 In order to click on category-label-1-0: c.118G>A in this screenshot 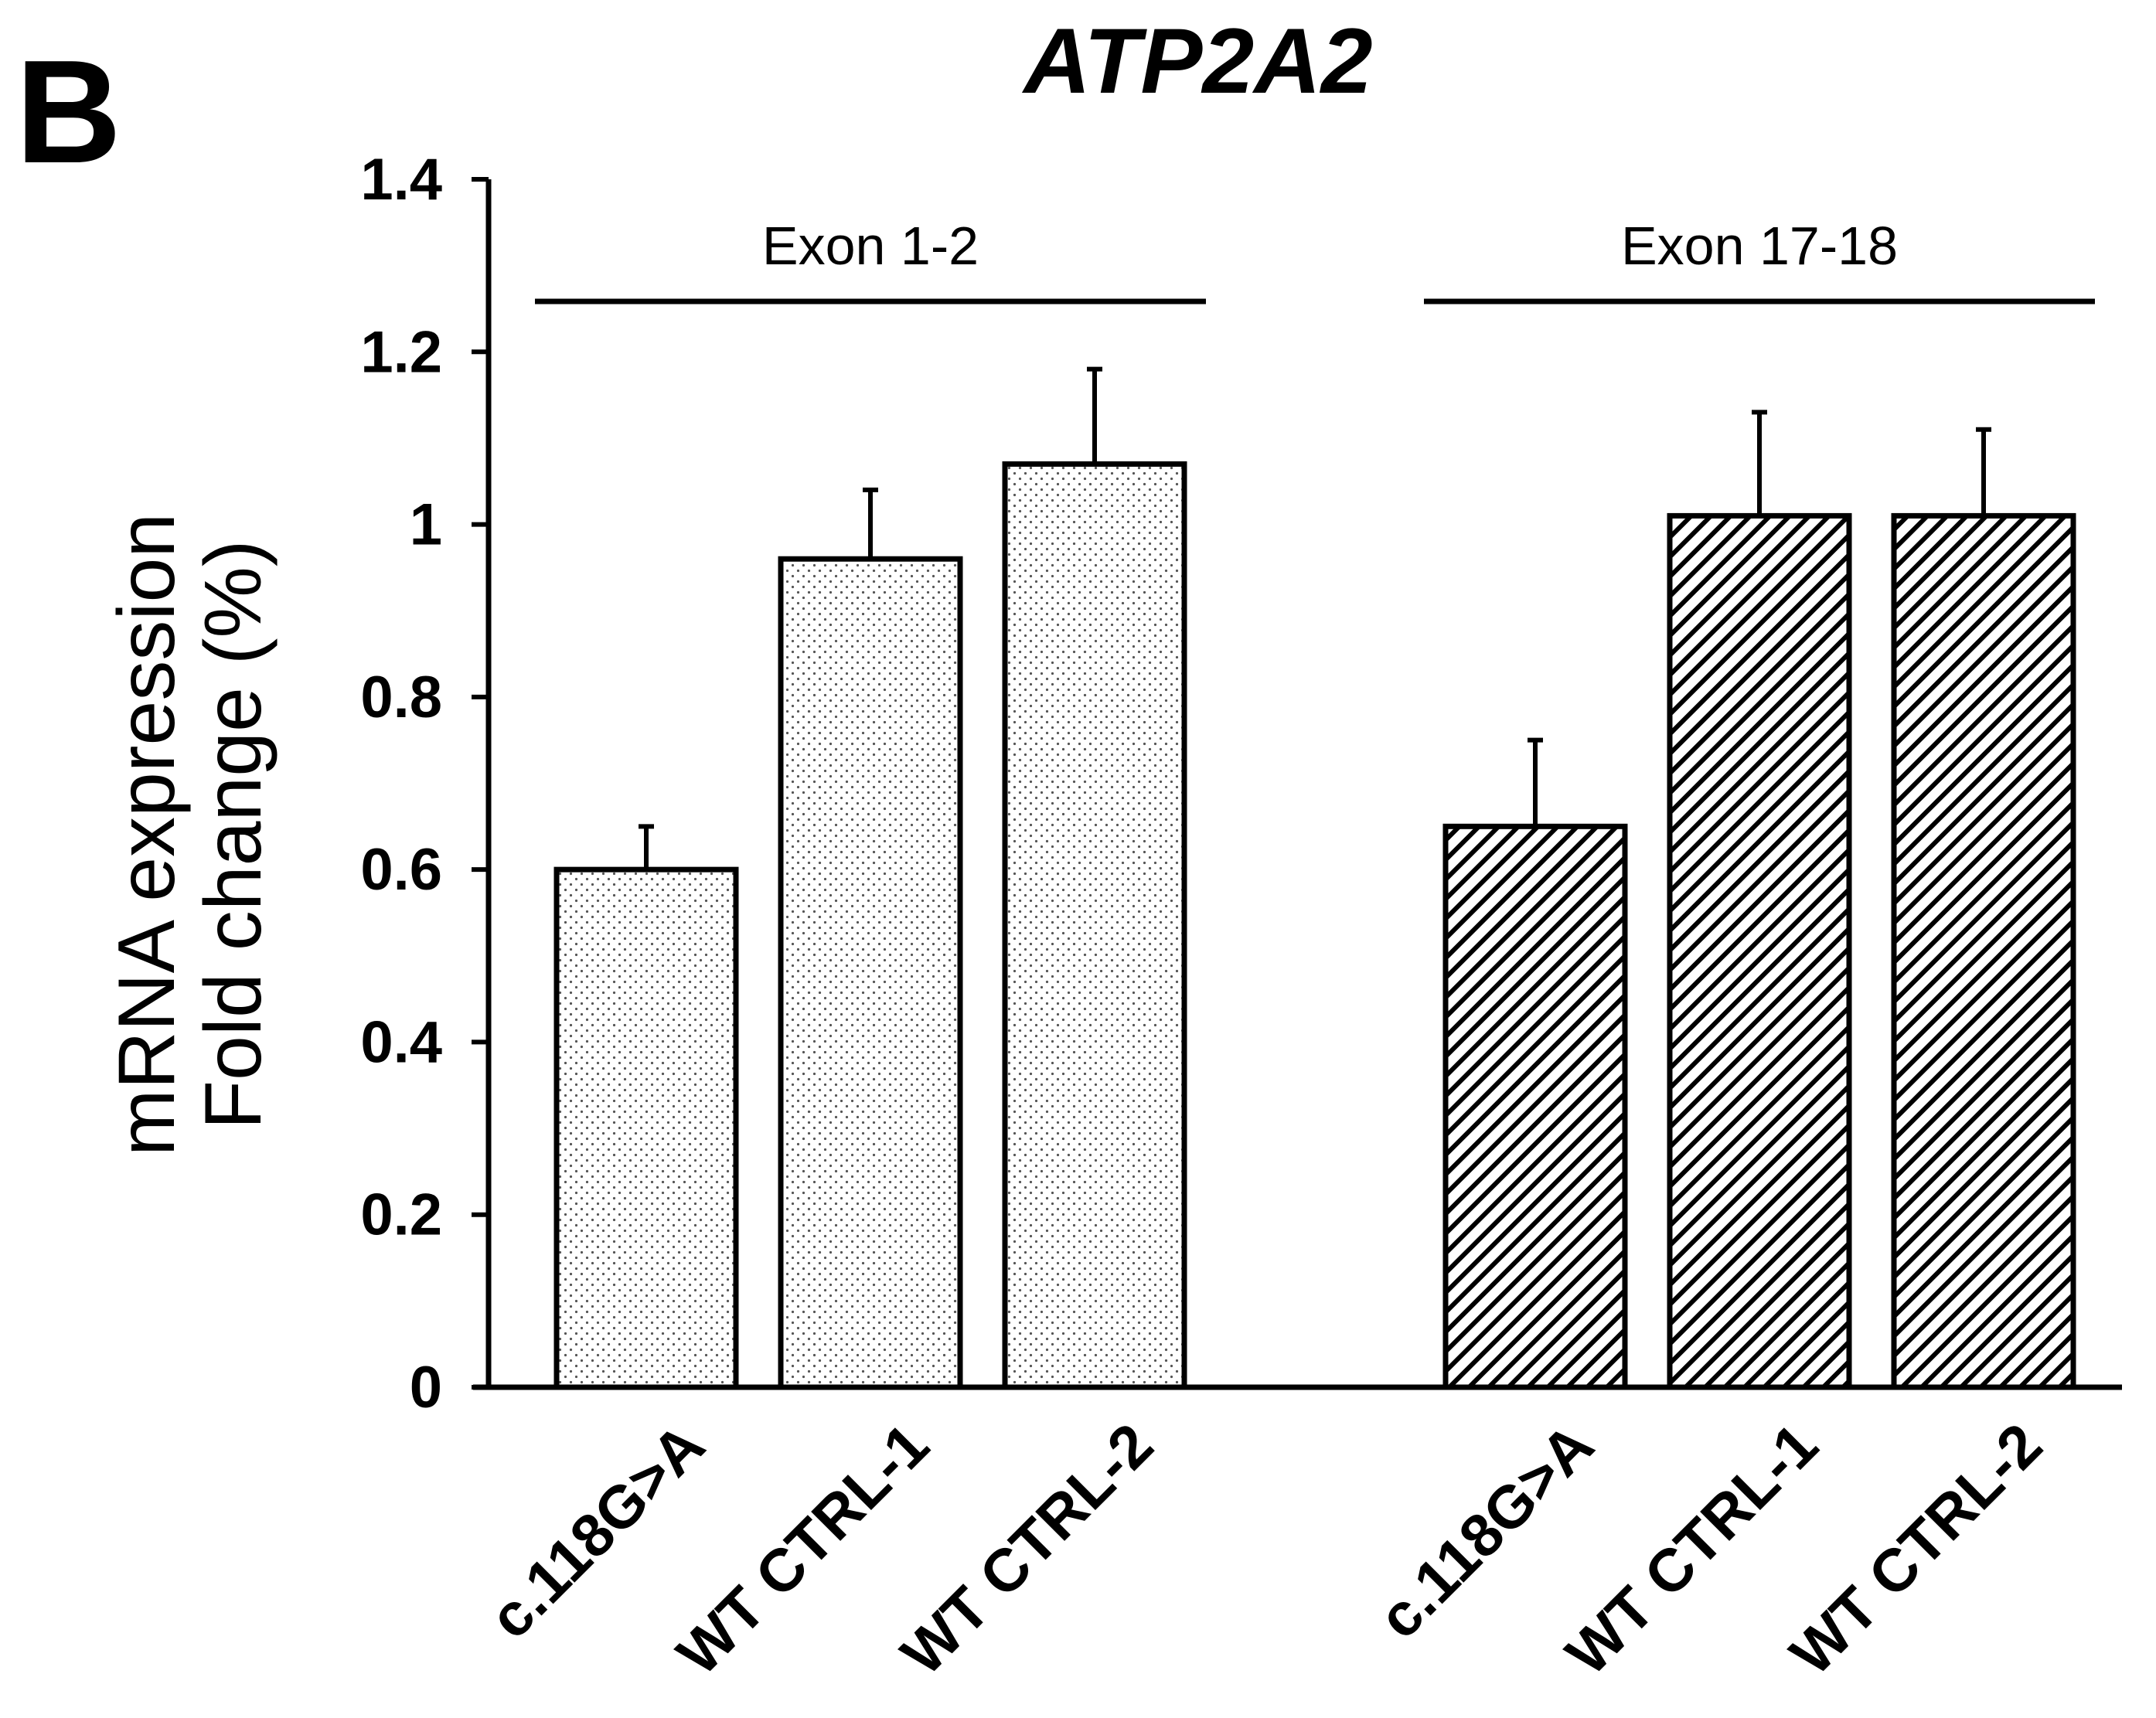, I will do `click(1485, 1531)`.